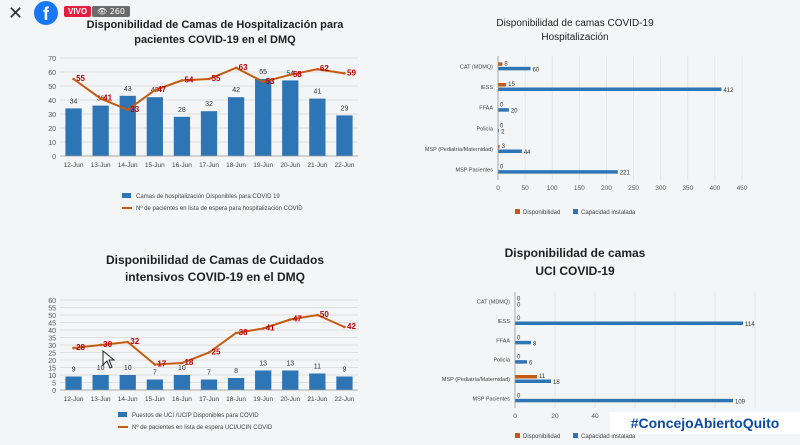 This screenshot has height=445, width=800. Describe the element at coordinates (101, 368) in the screenshot. I see `bar-data-label: 10` at that location.